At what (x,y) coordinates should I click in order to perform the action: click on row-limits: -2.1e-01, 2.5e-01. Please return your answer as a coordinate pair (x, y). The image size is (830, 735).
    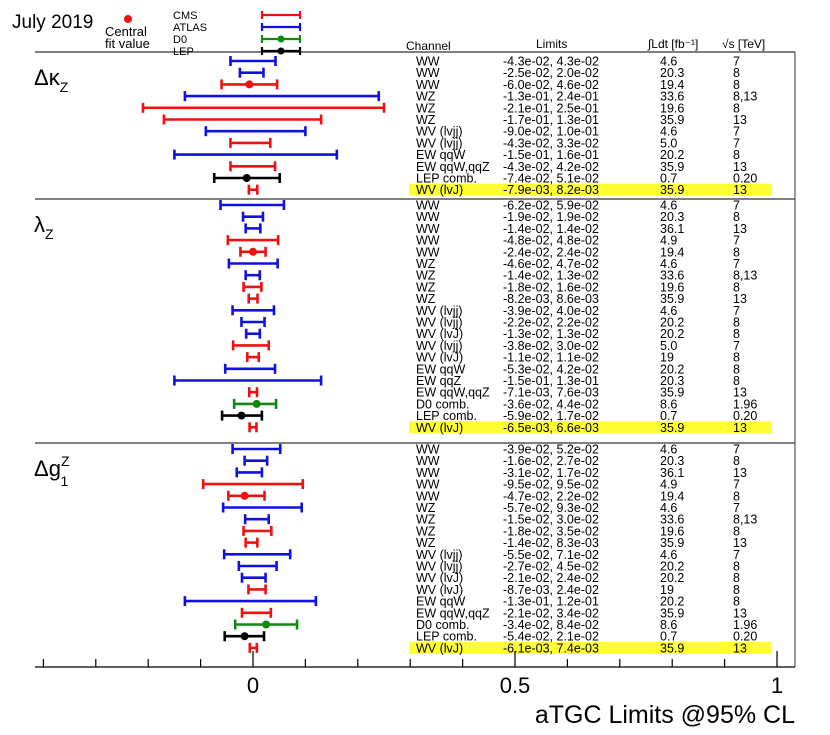
    Looking at the image, I should click on (551, 108).